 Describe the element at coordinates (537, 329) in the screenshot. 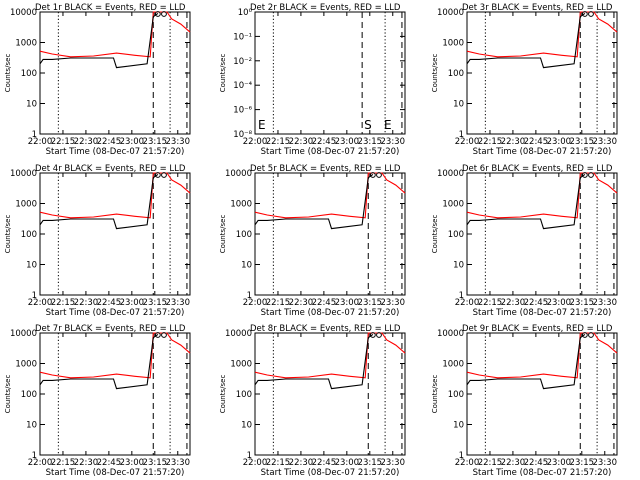

I see `chart-title: Det 9r BLACK = Events, RED = LLD` at that location.